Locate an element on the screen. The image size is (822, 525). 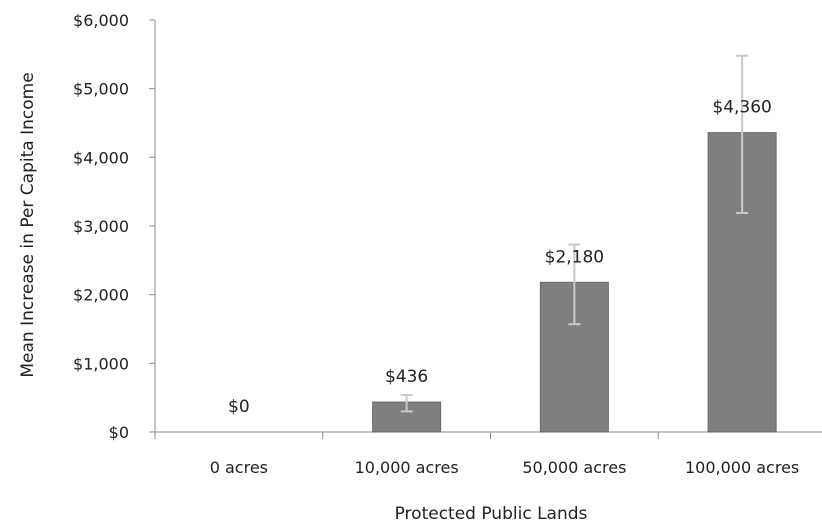
x-tick-label: 100,000 acres is located at coordinates (742, 467).